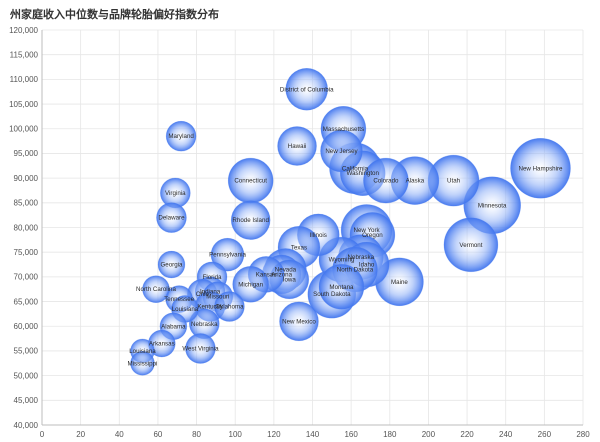  Describe the element at coordinates (250, 181) in the screenshot. I see `bubble-label: Connecticut` at that location.